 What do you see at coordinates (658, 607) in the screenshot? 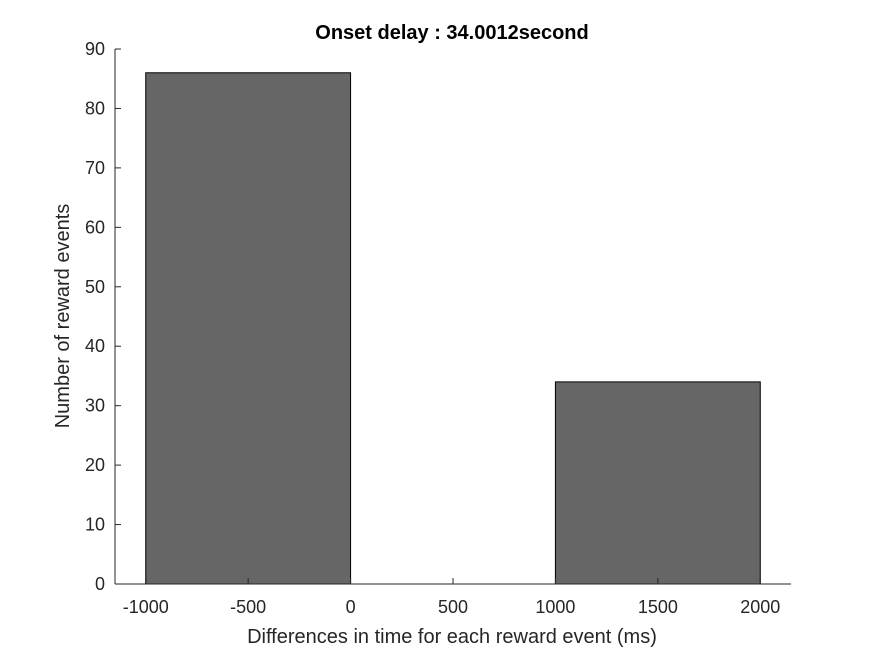
I see `x-tick-label-5: 1500` at bounding box center [658, 607].